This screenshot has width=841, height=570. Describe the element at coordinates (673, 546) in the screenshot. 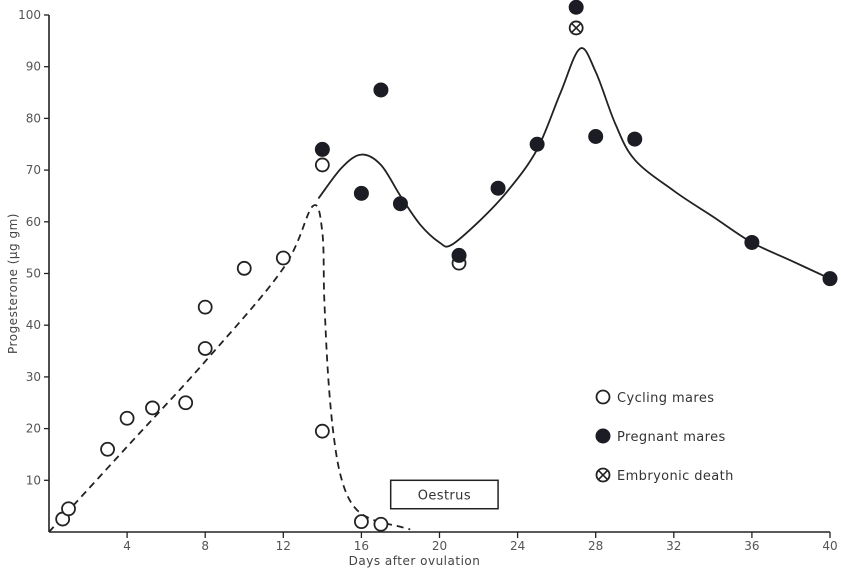

I see `x-tick-label: 32` at that location.